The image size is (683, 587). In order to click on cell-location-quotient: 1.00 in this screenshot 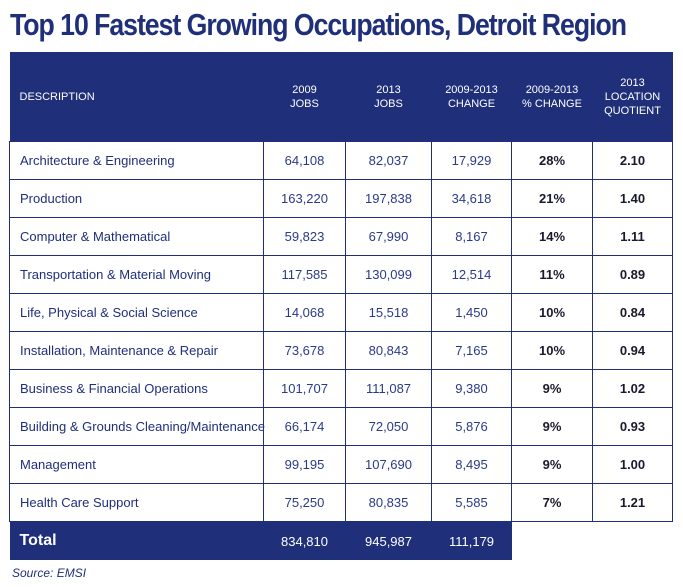, I will do `click(632, 464)`.